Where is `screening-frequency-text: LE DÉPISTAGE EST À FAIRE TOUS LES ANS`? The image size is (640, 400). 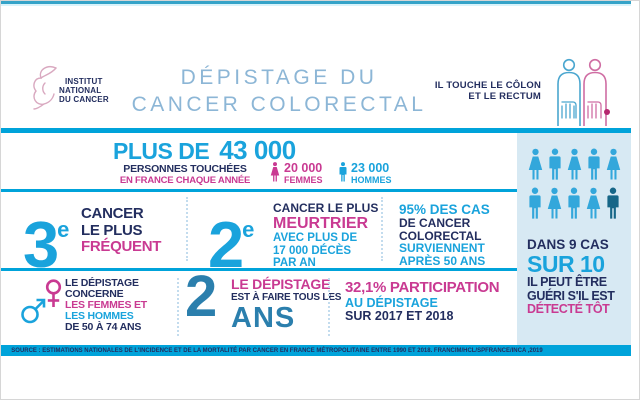 screening-frequency-text: LE DÉPISTAGE EST À FAIRE TOUS LES ANS is located at coordinates (286, 305).